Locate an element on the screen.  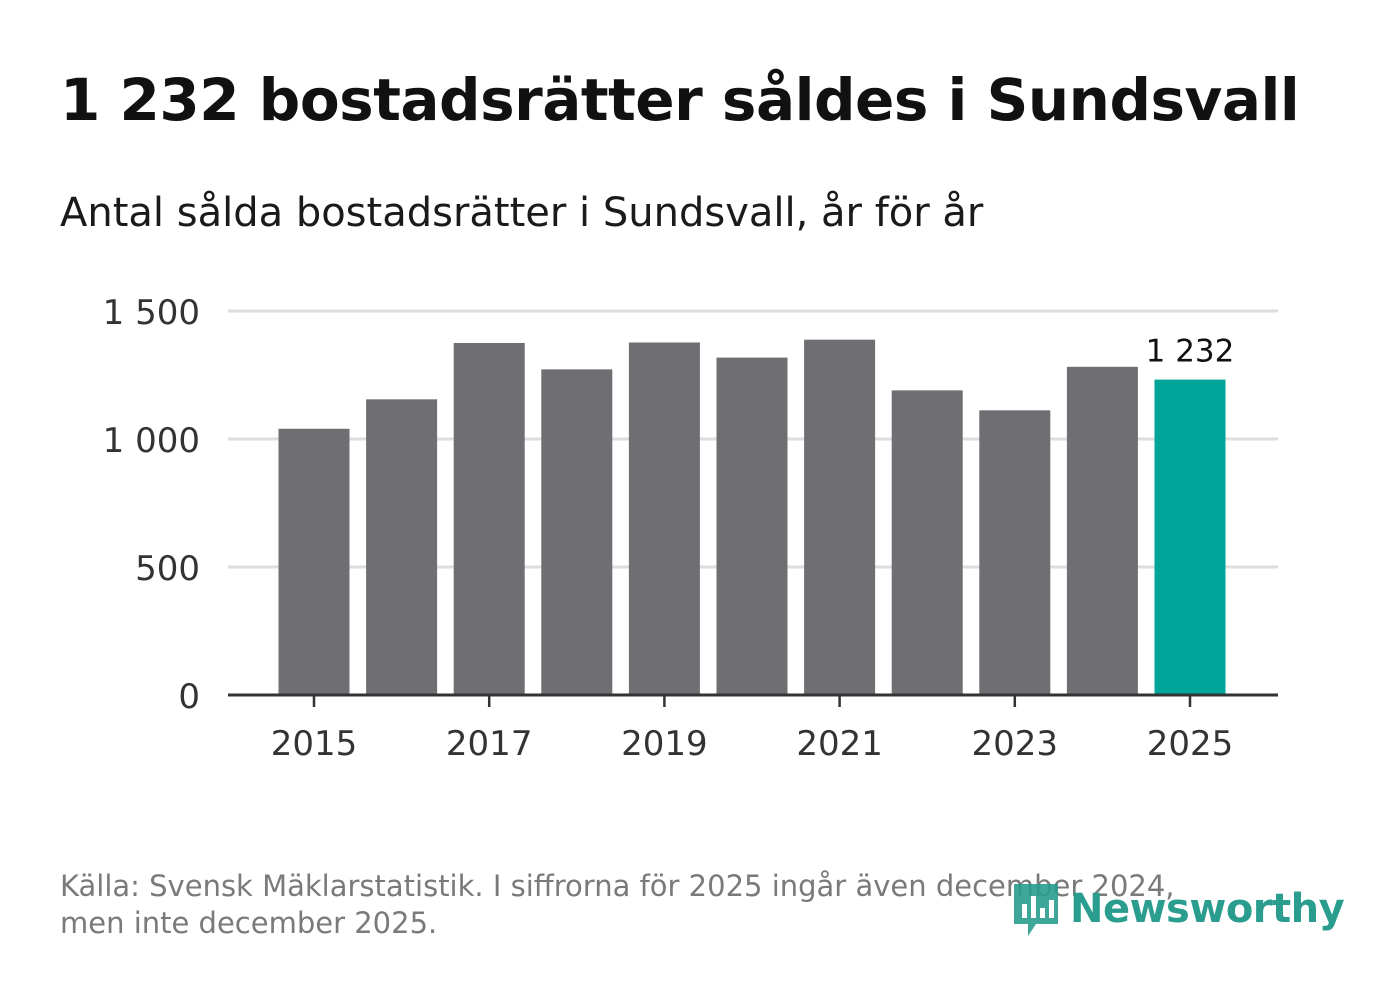
data-label-2025: 1 232 is located at coordinates (1190, 352).